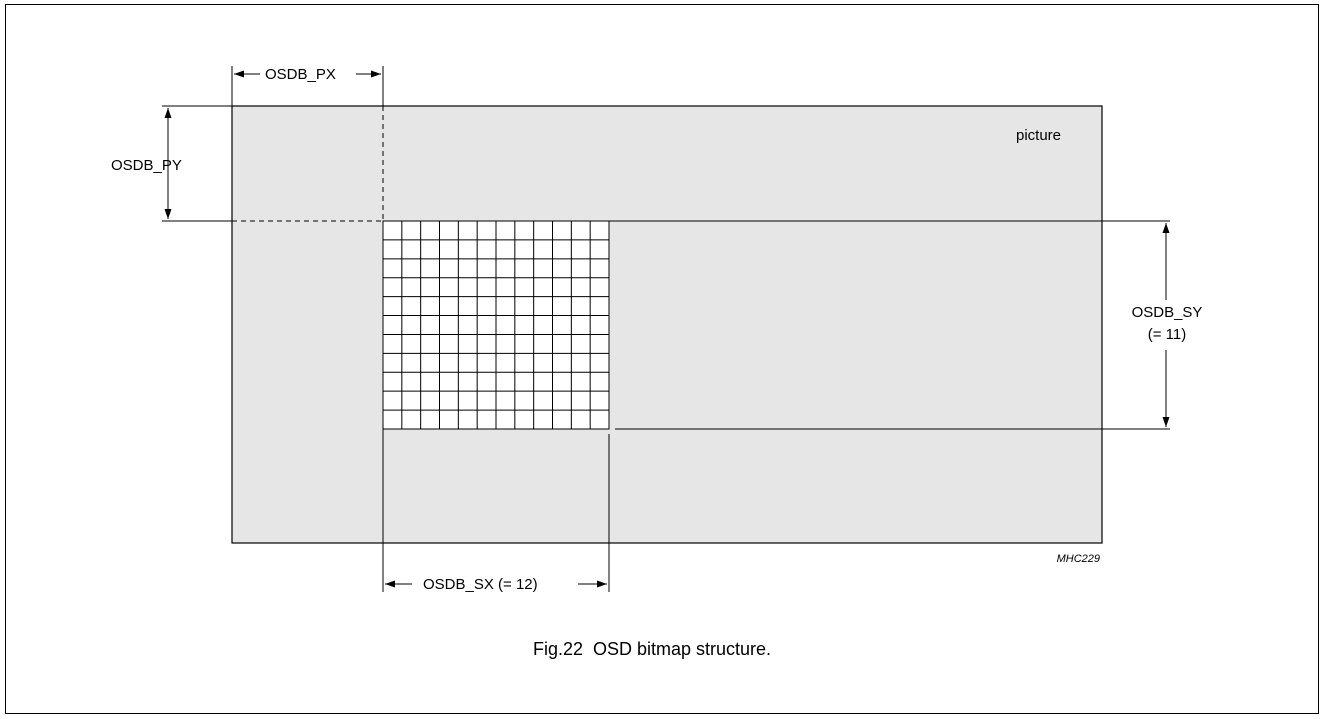 Image resolution: width=1327 pixels, height=719 pixels. Describe the element at coordinates (480, 584) in the screenshot. I see `osdb-sx-label: OSDB_SX (= 12)` at that location.